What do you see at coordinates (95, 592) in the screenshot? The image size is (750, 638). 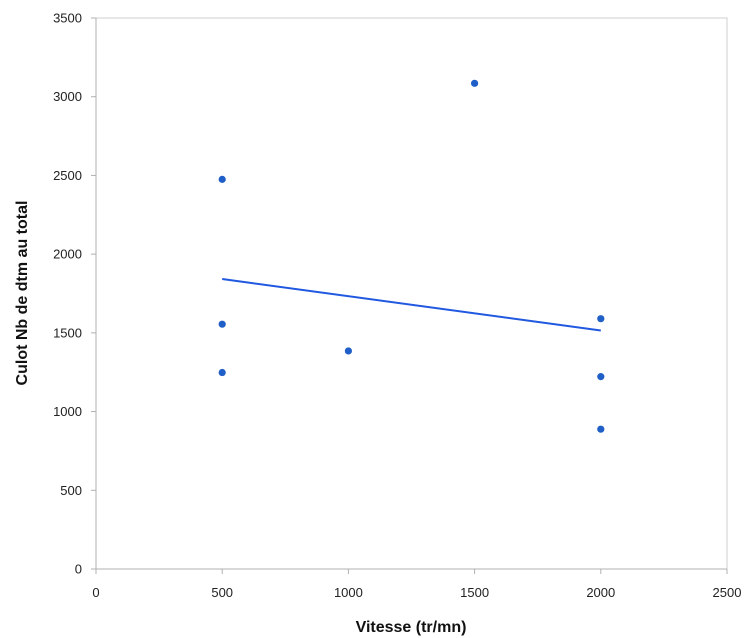 I see `x-tick-label: 0` at bounding box center [95, 592].